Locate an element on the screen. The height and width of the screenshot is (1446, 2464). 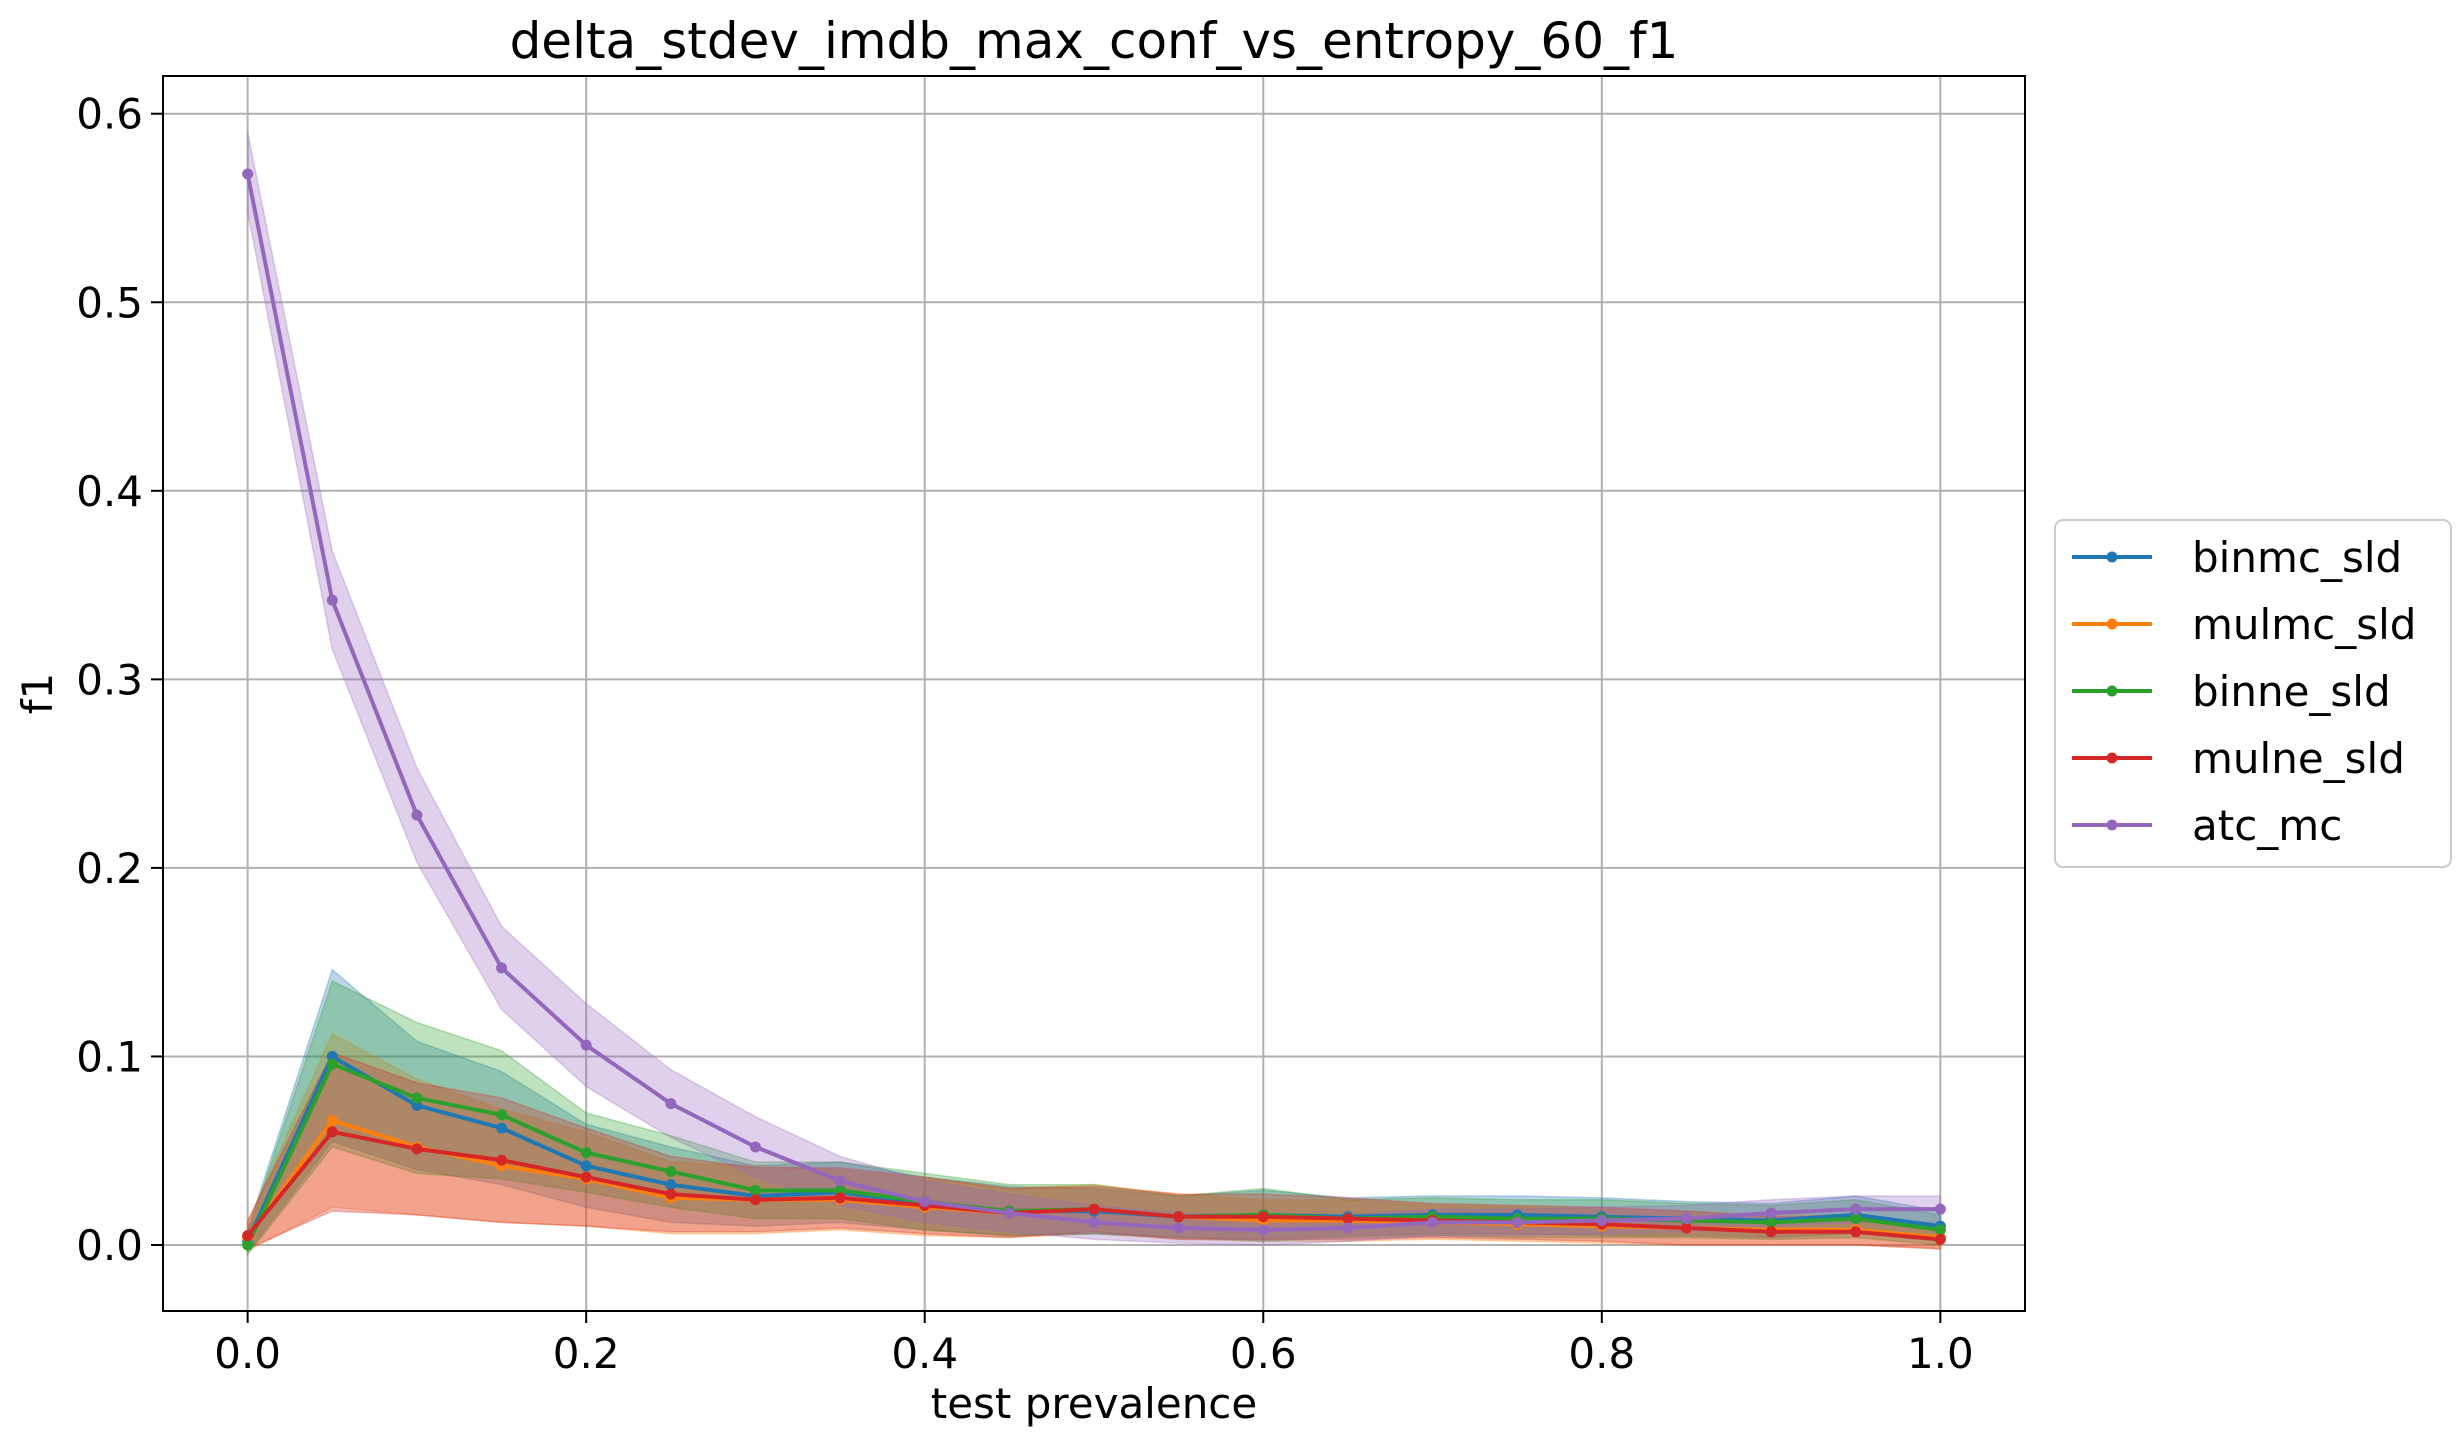
y-tick-label: 0.0 is located at coordinates (109, 1245).